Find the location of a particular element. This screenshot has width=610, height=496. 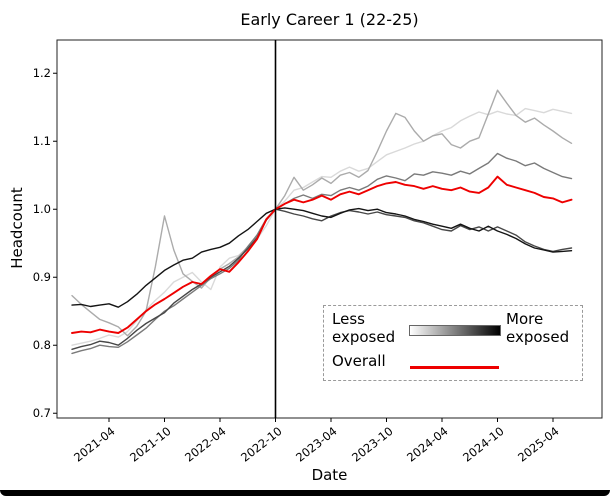

legend-overall-label: Overall is located at coordinates (359, 361).